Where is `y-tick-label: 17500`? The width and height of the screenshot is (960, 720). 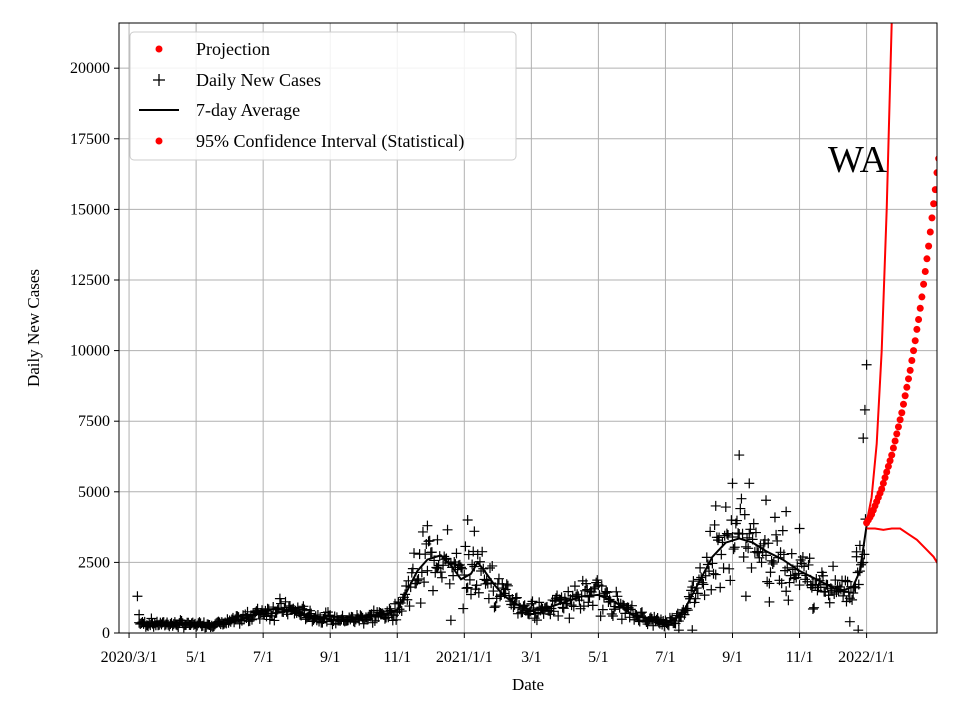
y-tick-label: 17500 is located at coordinates (90, 139).